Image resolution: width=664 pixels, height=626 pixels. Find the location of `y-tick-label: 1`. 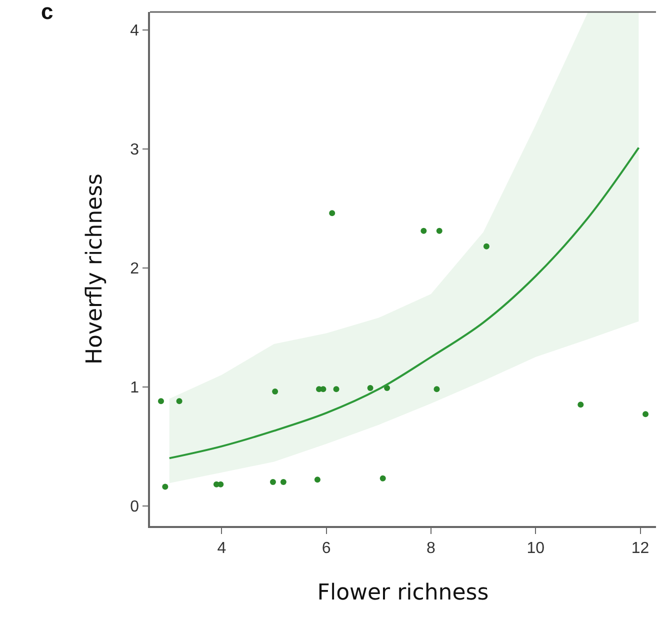

y-tick-label: 1 is located at coordinates (135, 387).